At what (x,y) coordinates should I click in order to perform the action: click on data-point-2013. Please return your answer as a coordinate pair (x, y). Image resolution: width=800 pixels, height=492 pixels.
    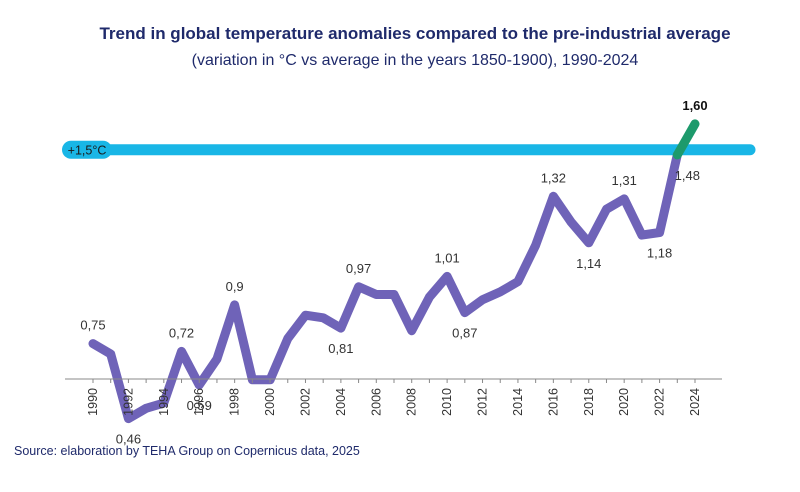
    Looking at the image, I should click on (500, 292).